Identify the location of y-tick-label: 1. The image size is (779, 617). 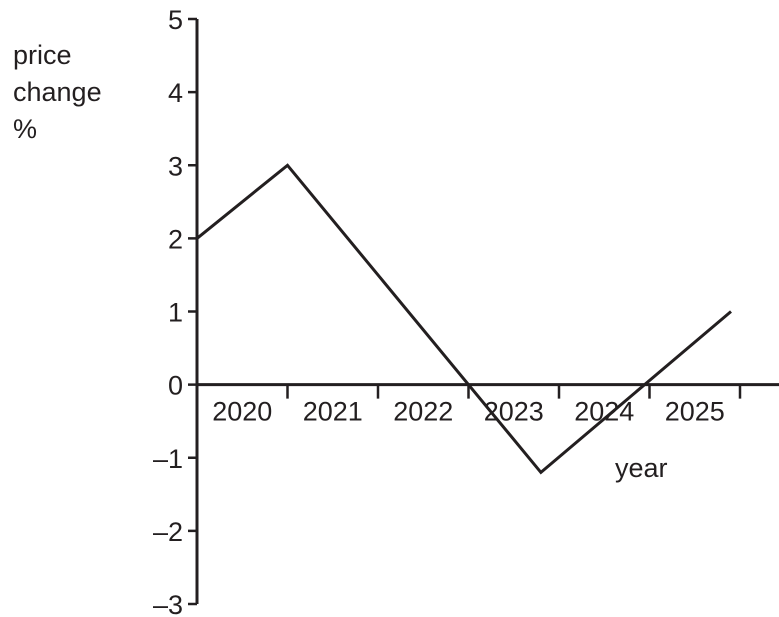
(175, 313).